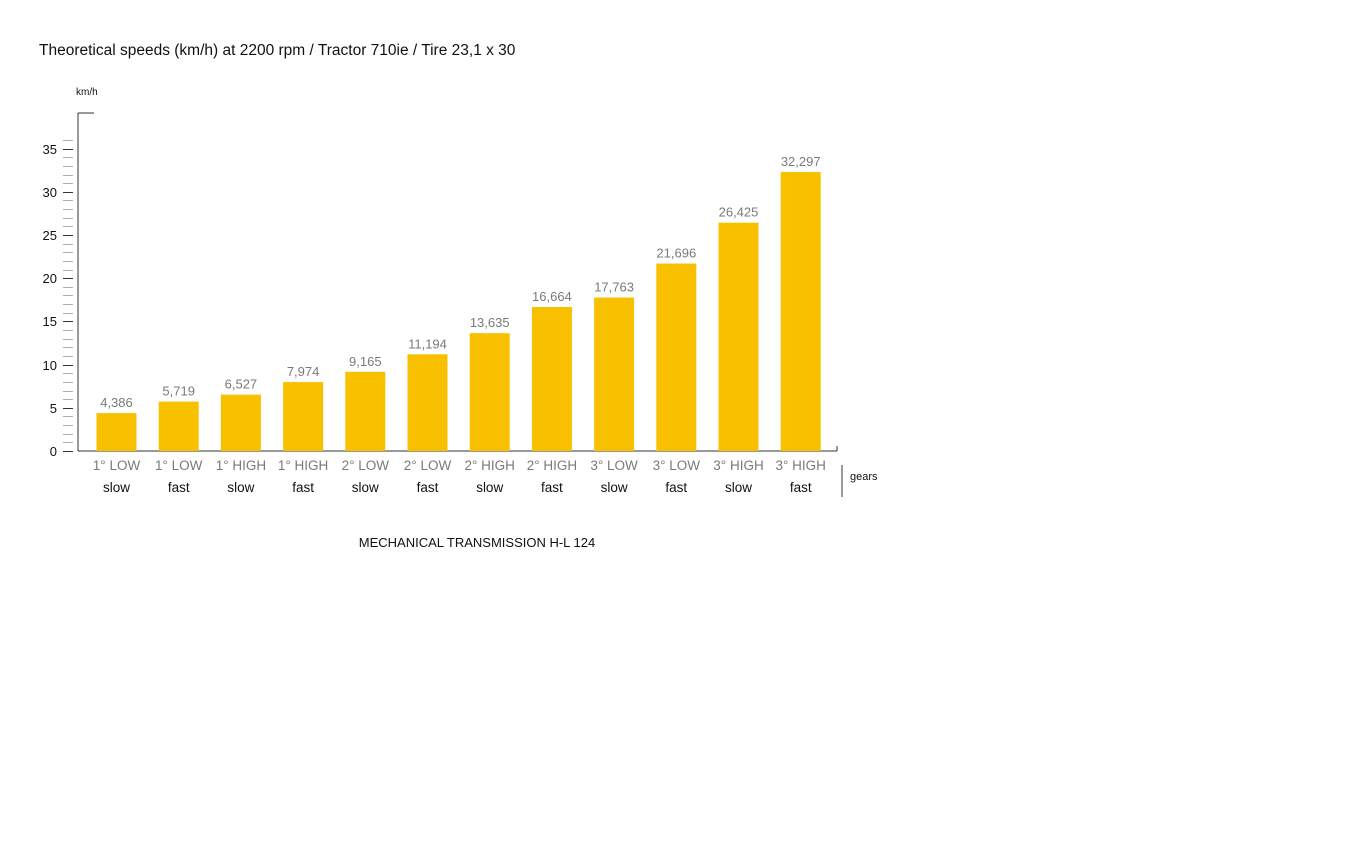 The width and height of the screenshot is (1365, 845). Describe the element at coordinates (303, 371) in the screenshot. I see `bar-value-label: 7,974` at that location.